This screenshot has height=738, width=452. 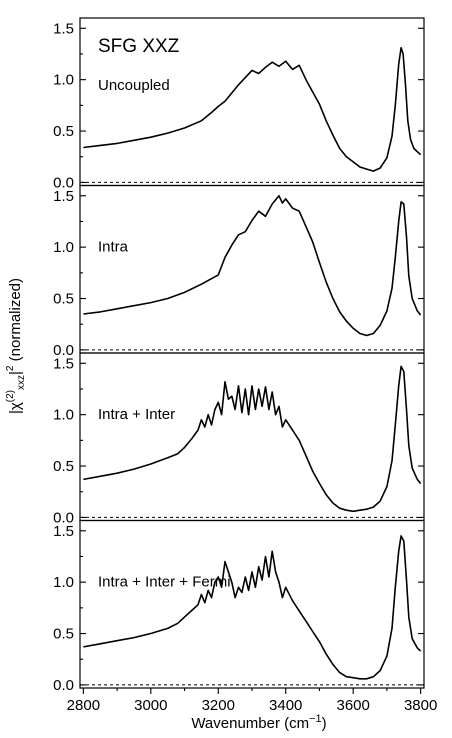 I want to click on x-tick-label: 3000, so click(x=150, y=705).